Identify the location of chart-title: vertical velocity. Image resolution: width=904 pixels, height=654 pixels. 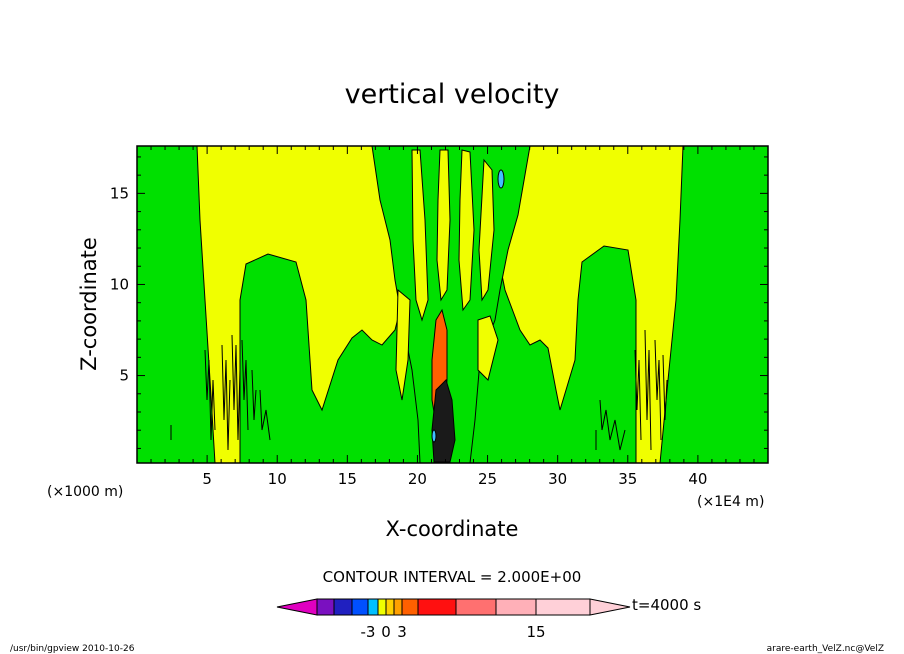
(452, 94).